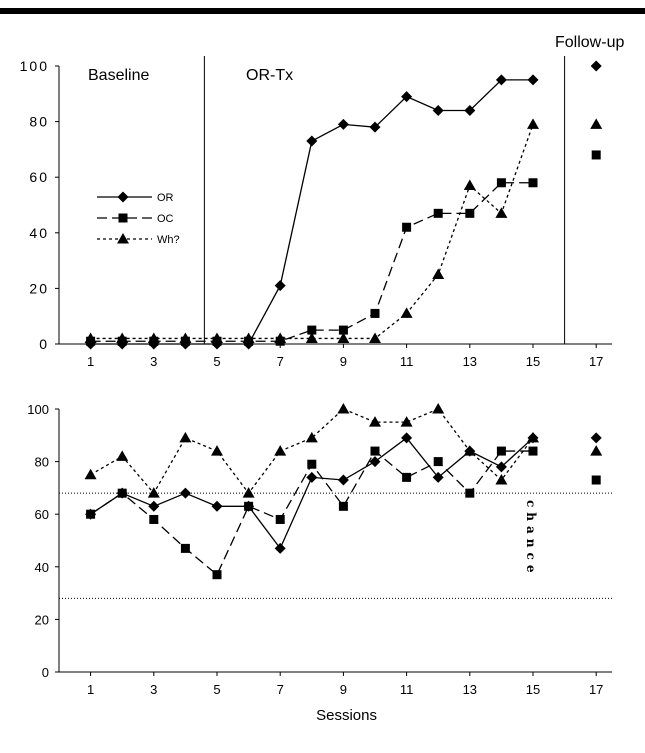 The height and width of the screenshot is (753, 645). Describe the element at coordinates (589, 42) in the screenshot. I see `phase-label-followup: Follow-up` at that location.